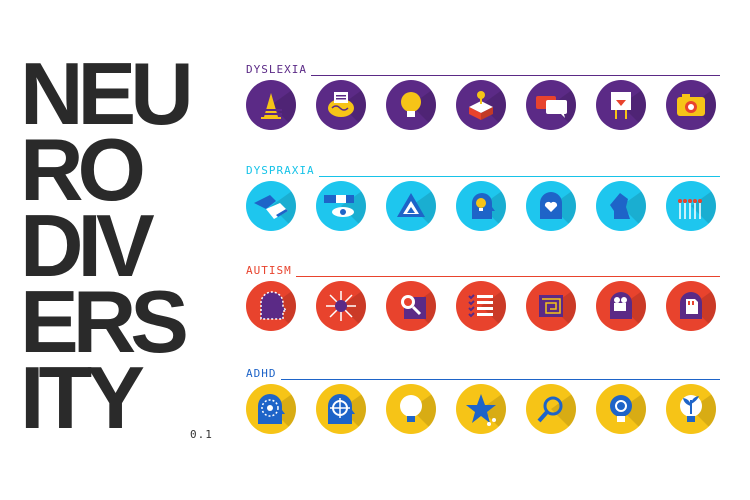  Describe the element at coordinates (621, 105) in the screenshot. I see `easel-icon` at that location.